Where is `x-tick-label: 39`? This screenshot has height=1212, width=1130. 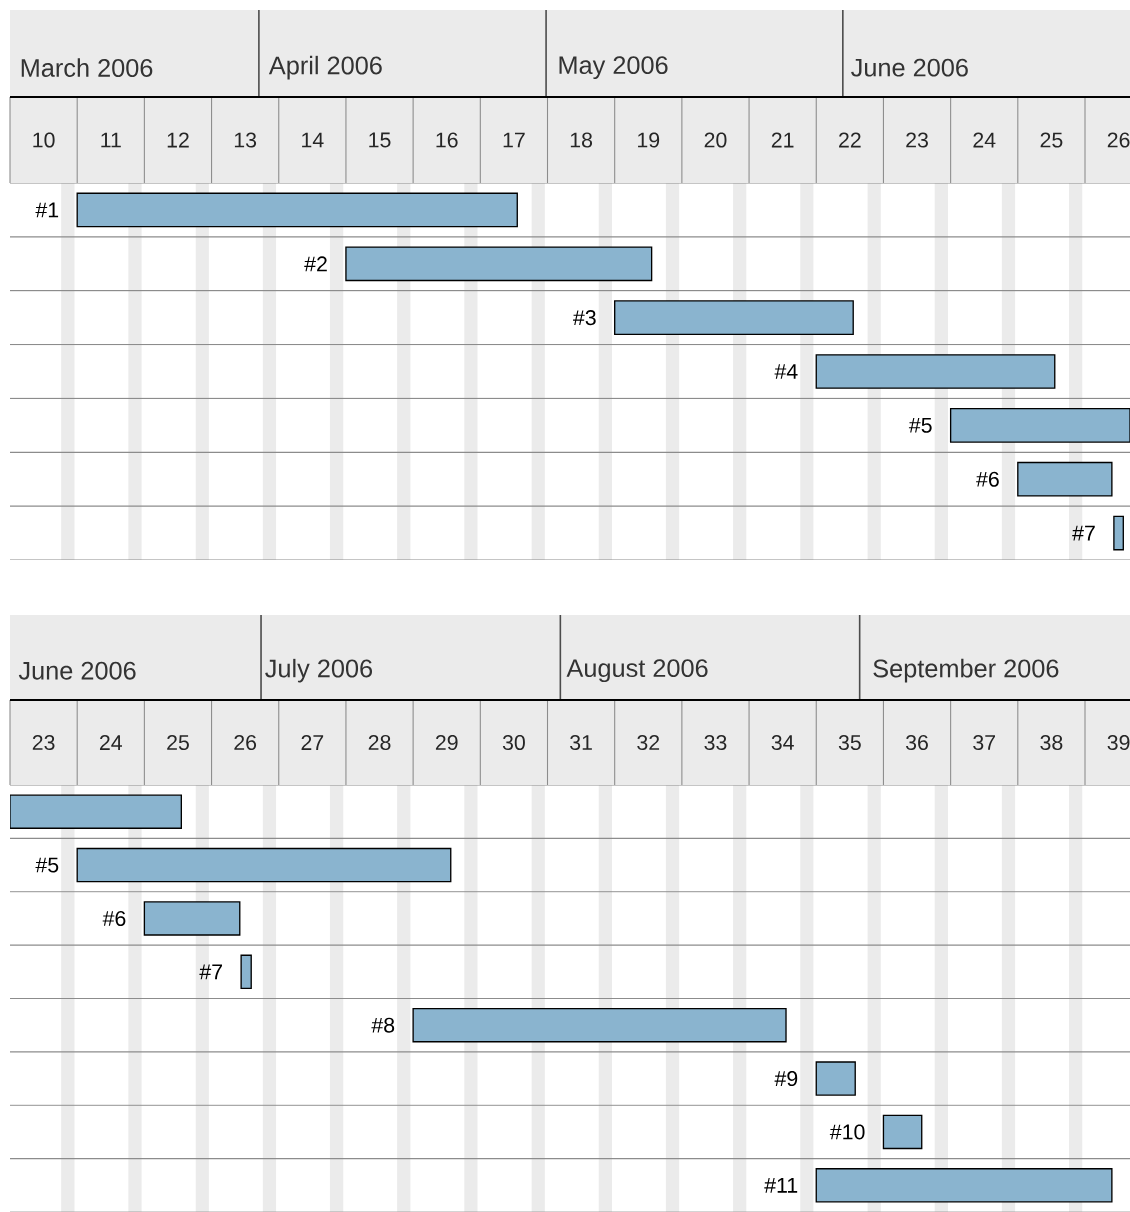 x-tick-label: 39 is located at coordinates (1118, 742).